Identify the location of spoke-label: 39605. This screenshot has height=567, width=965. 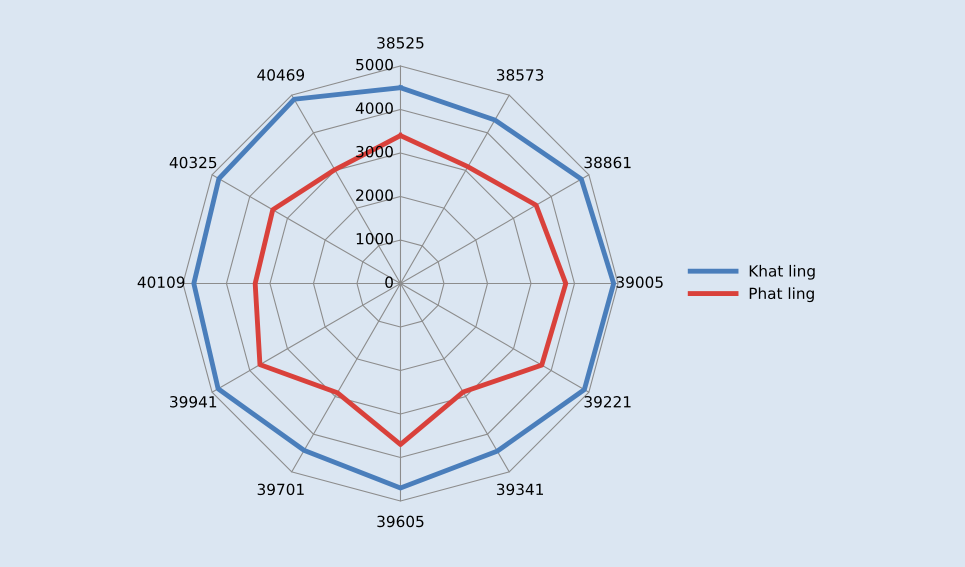
(400, 522).